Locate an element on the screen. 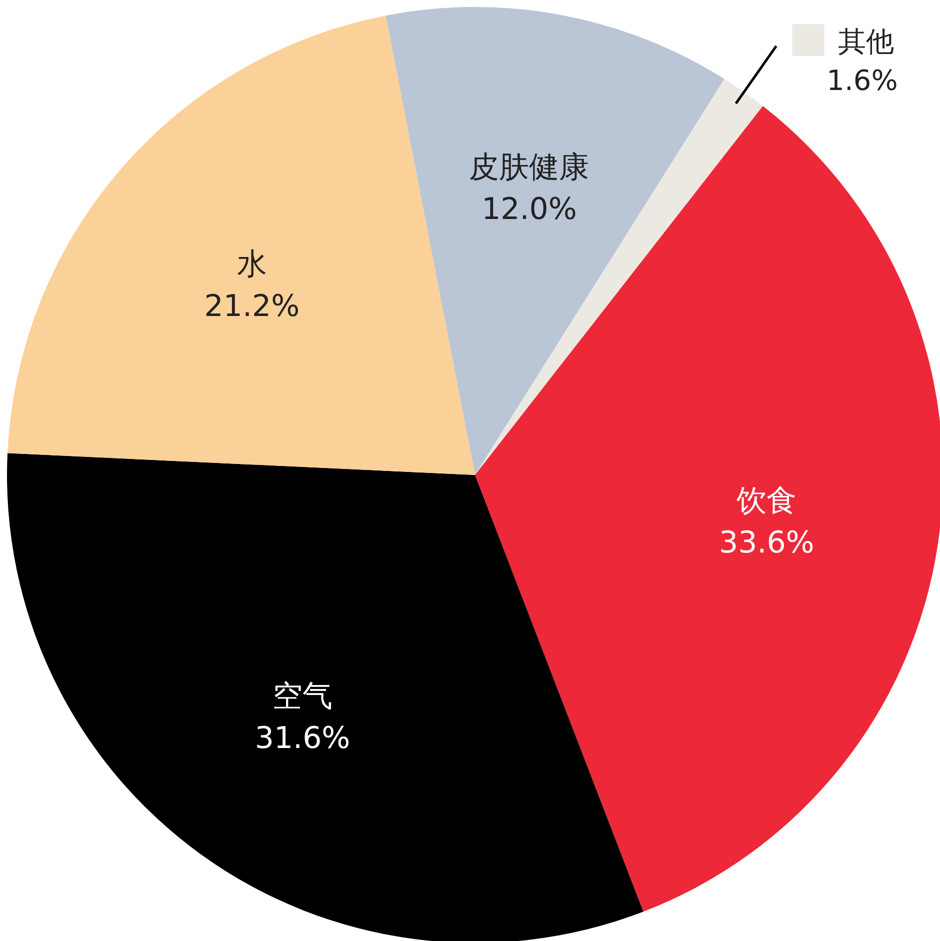 The width and height of the screenshot is (940, 941). slice-label: 皮肤健康 is located at coordinates (529, 168).